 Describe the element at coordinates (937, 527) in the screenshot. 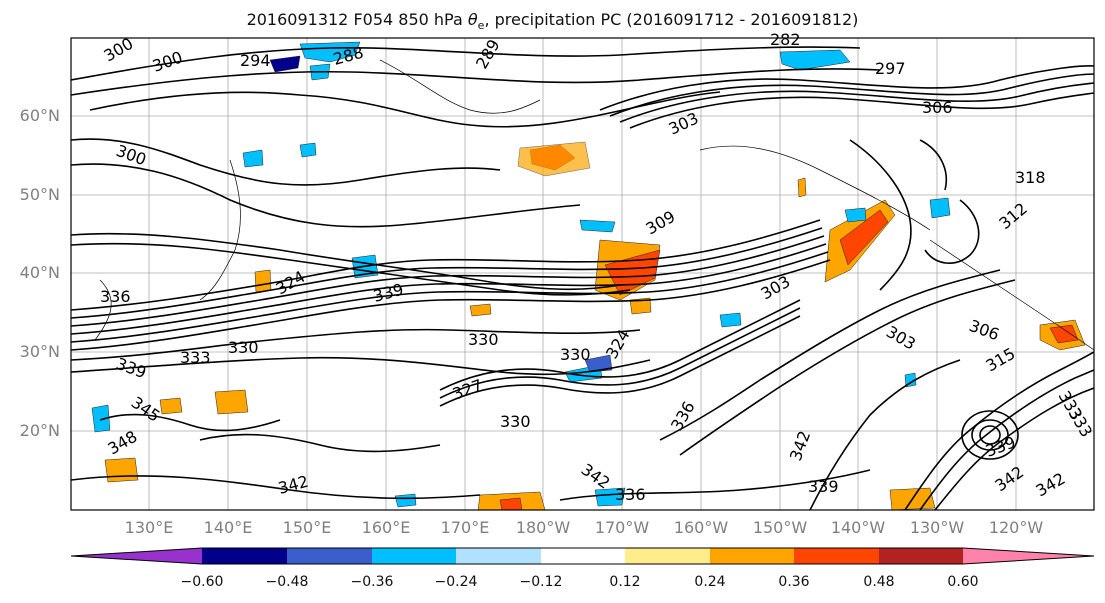

I see `lon-label: 130°W` at that location.